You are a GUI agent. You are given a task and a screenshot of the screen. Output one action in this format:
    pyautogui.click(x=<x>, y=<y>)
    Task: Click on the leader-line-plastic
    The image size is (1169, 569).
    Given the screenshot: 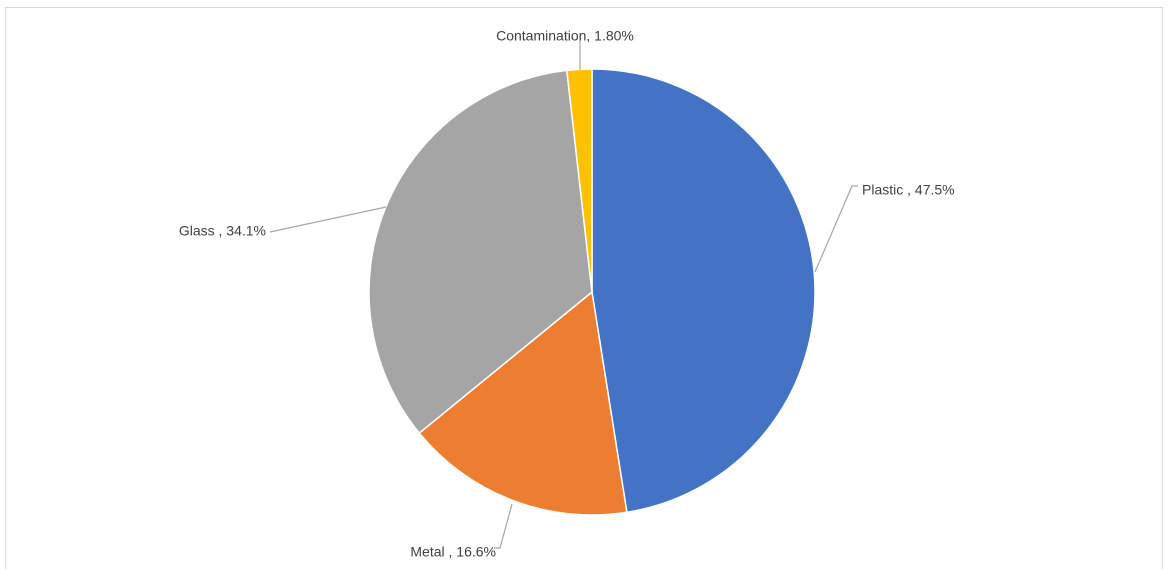 What is the action you would take?
    pyautogui.click(x=836, y=229)
    